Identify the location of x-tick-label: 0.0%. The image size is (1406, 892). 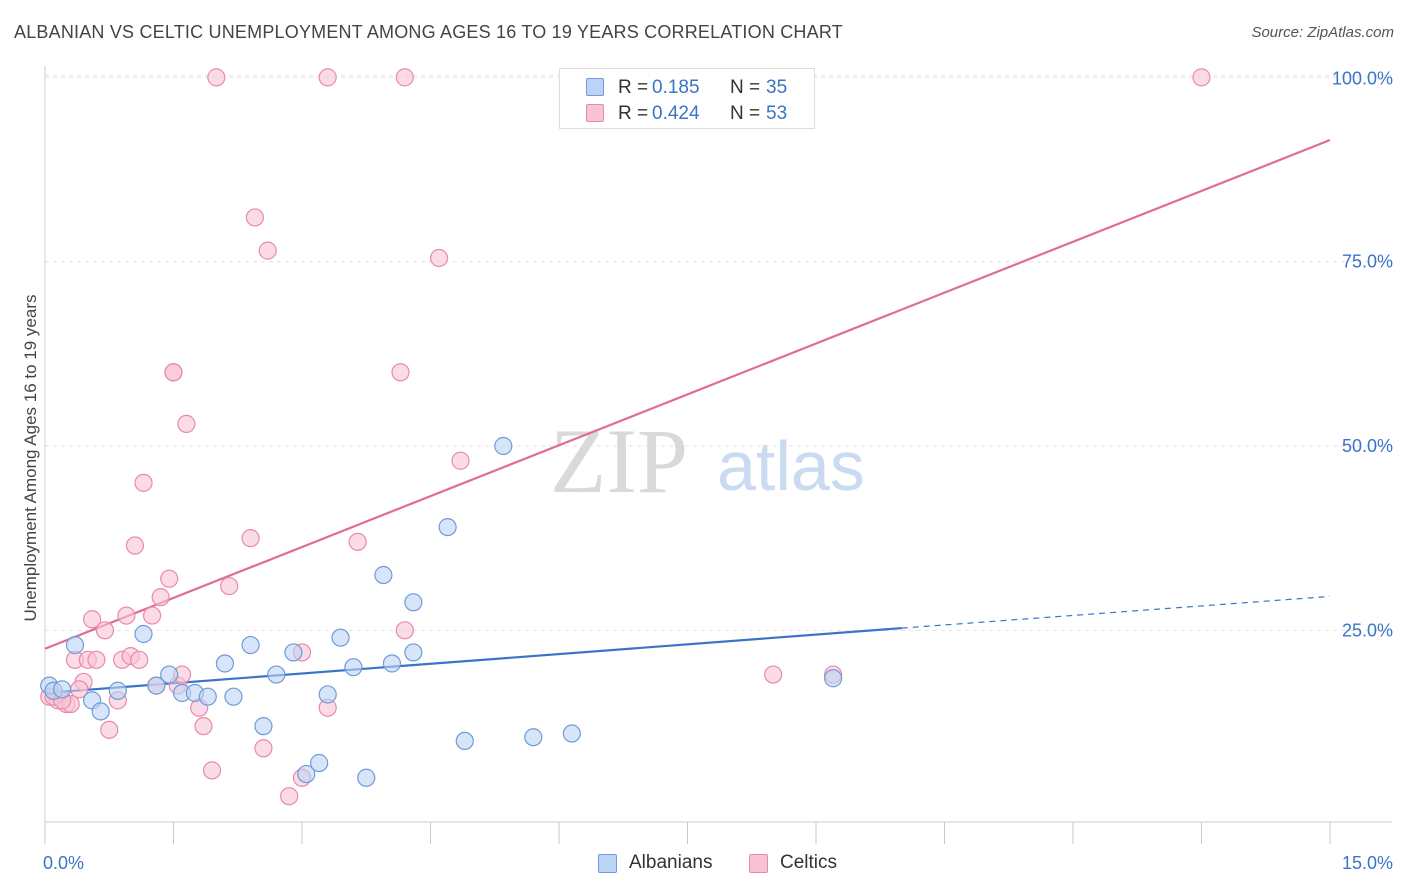
(63, 863).